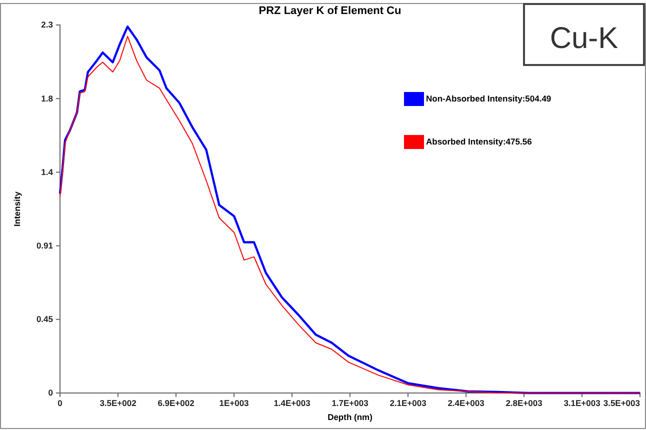 The image size is (646, 430). I want to click on y-tick-label: 1.4, so click(47, 171).